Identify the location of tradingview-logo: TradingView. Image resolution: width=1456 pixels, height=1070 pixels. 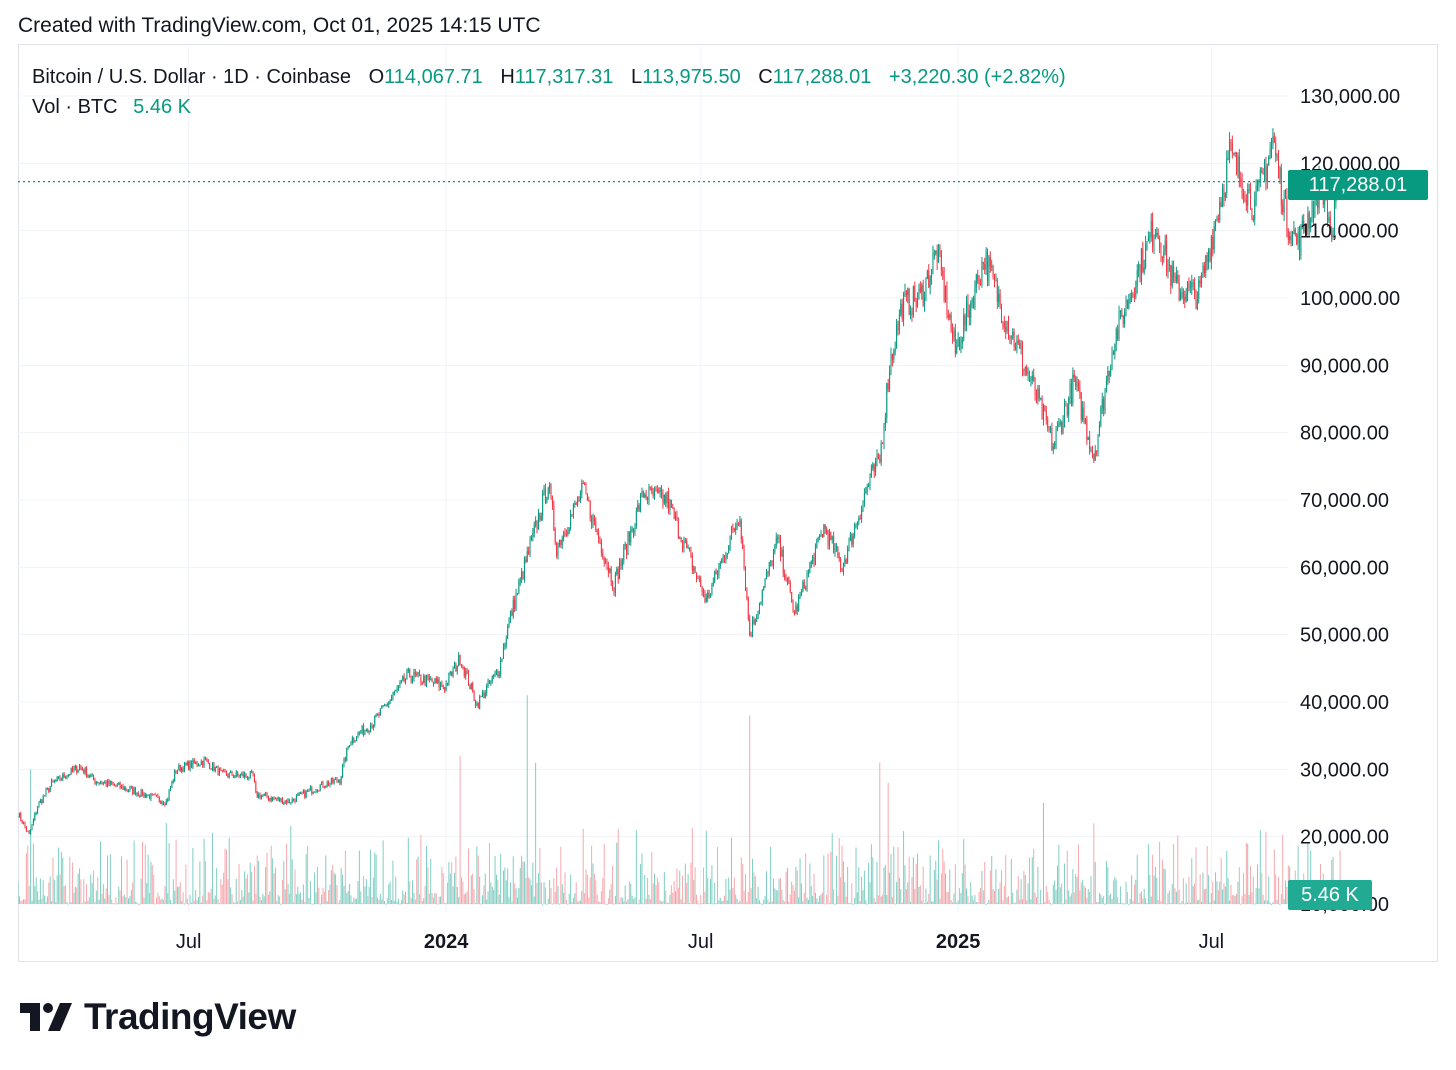
(158, 1017).